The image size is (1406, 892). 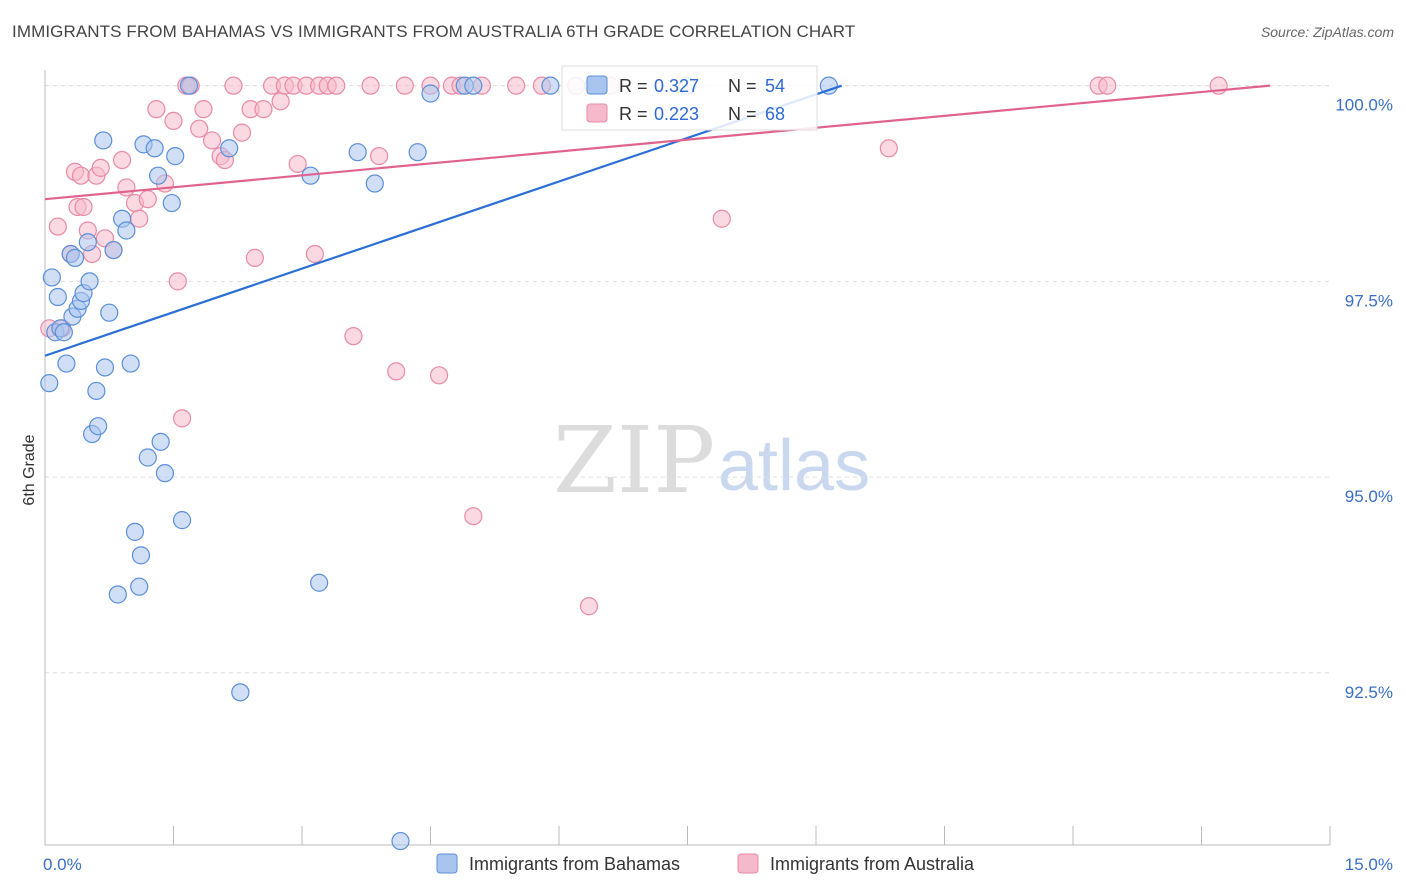 I want to click on australia-trend-line, so click(x=657, y=142).